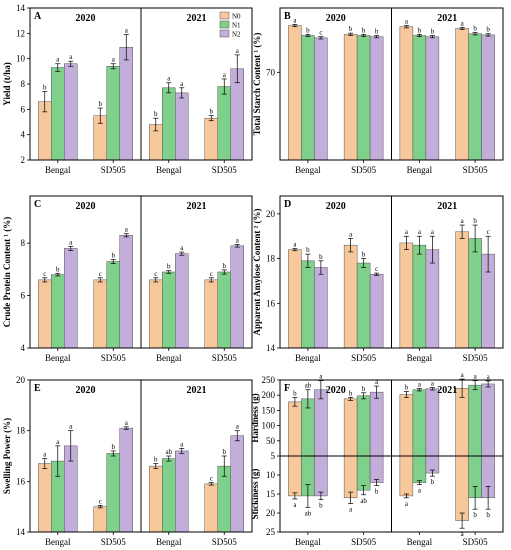 Image resolution: width=511 pixels, height=550 pixels. What do you see at coordinates (363, 501) in the screenshot?
I see `significance-letter: ab` at bounding box center [363, 501].